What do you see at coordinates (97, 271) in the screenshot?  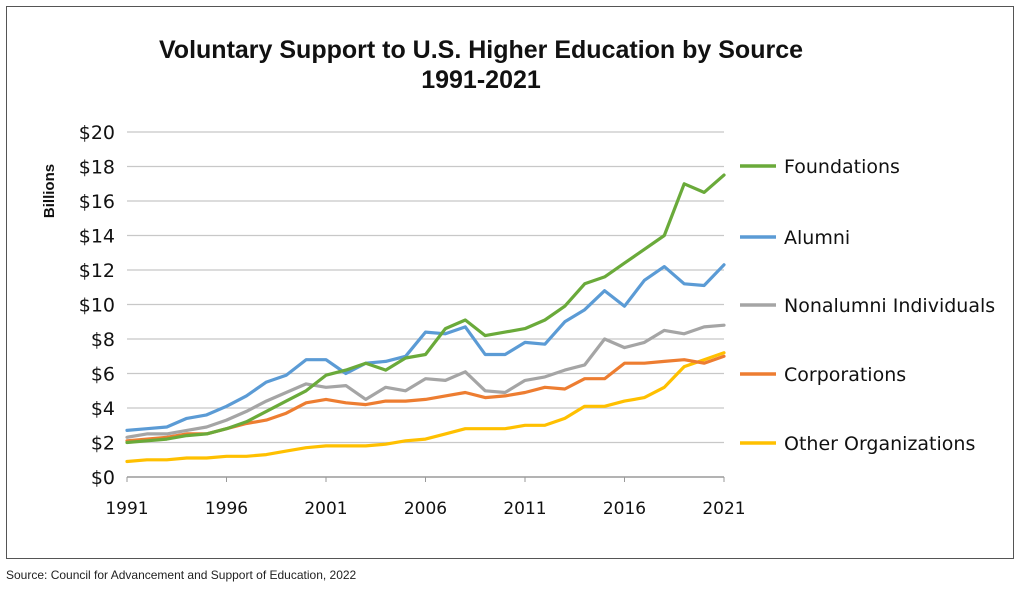 I see `y-tick-label: $12` at bounding box center [97, 271].